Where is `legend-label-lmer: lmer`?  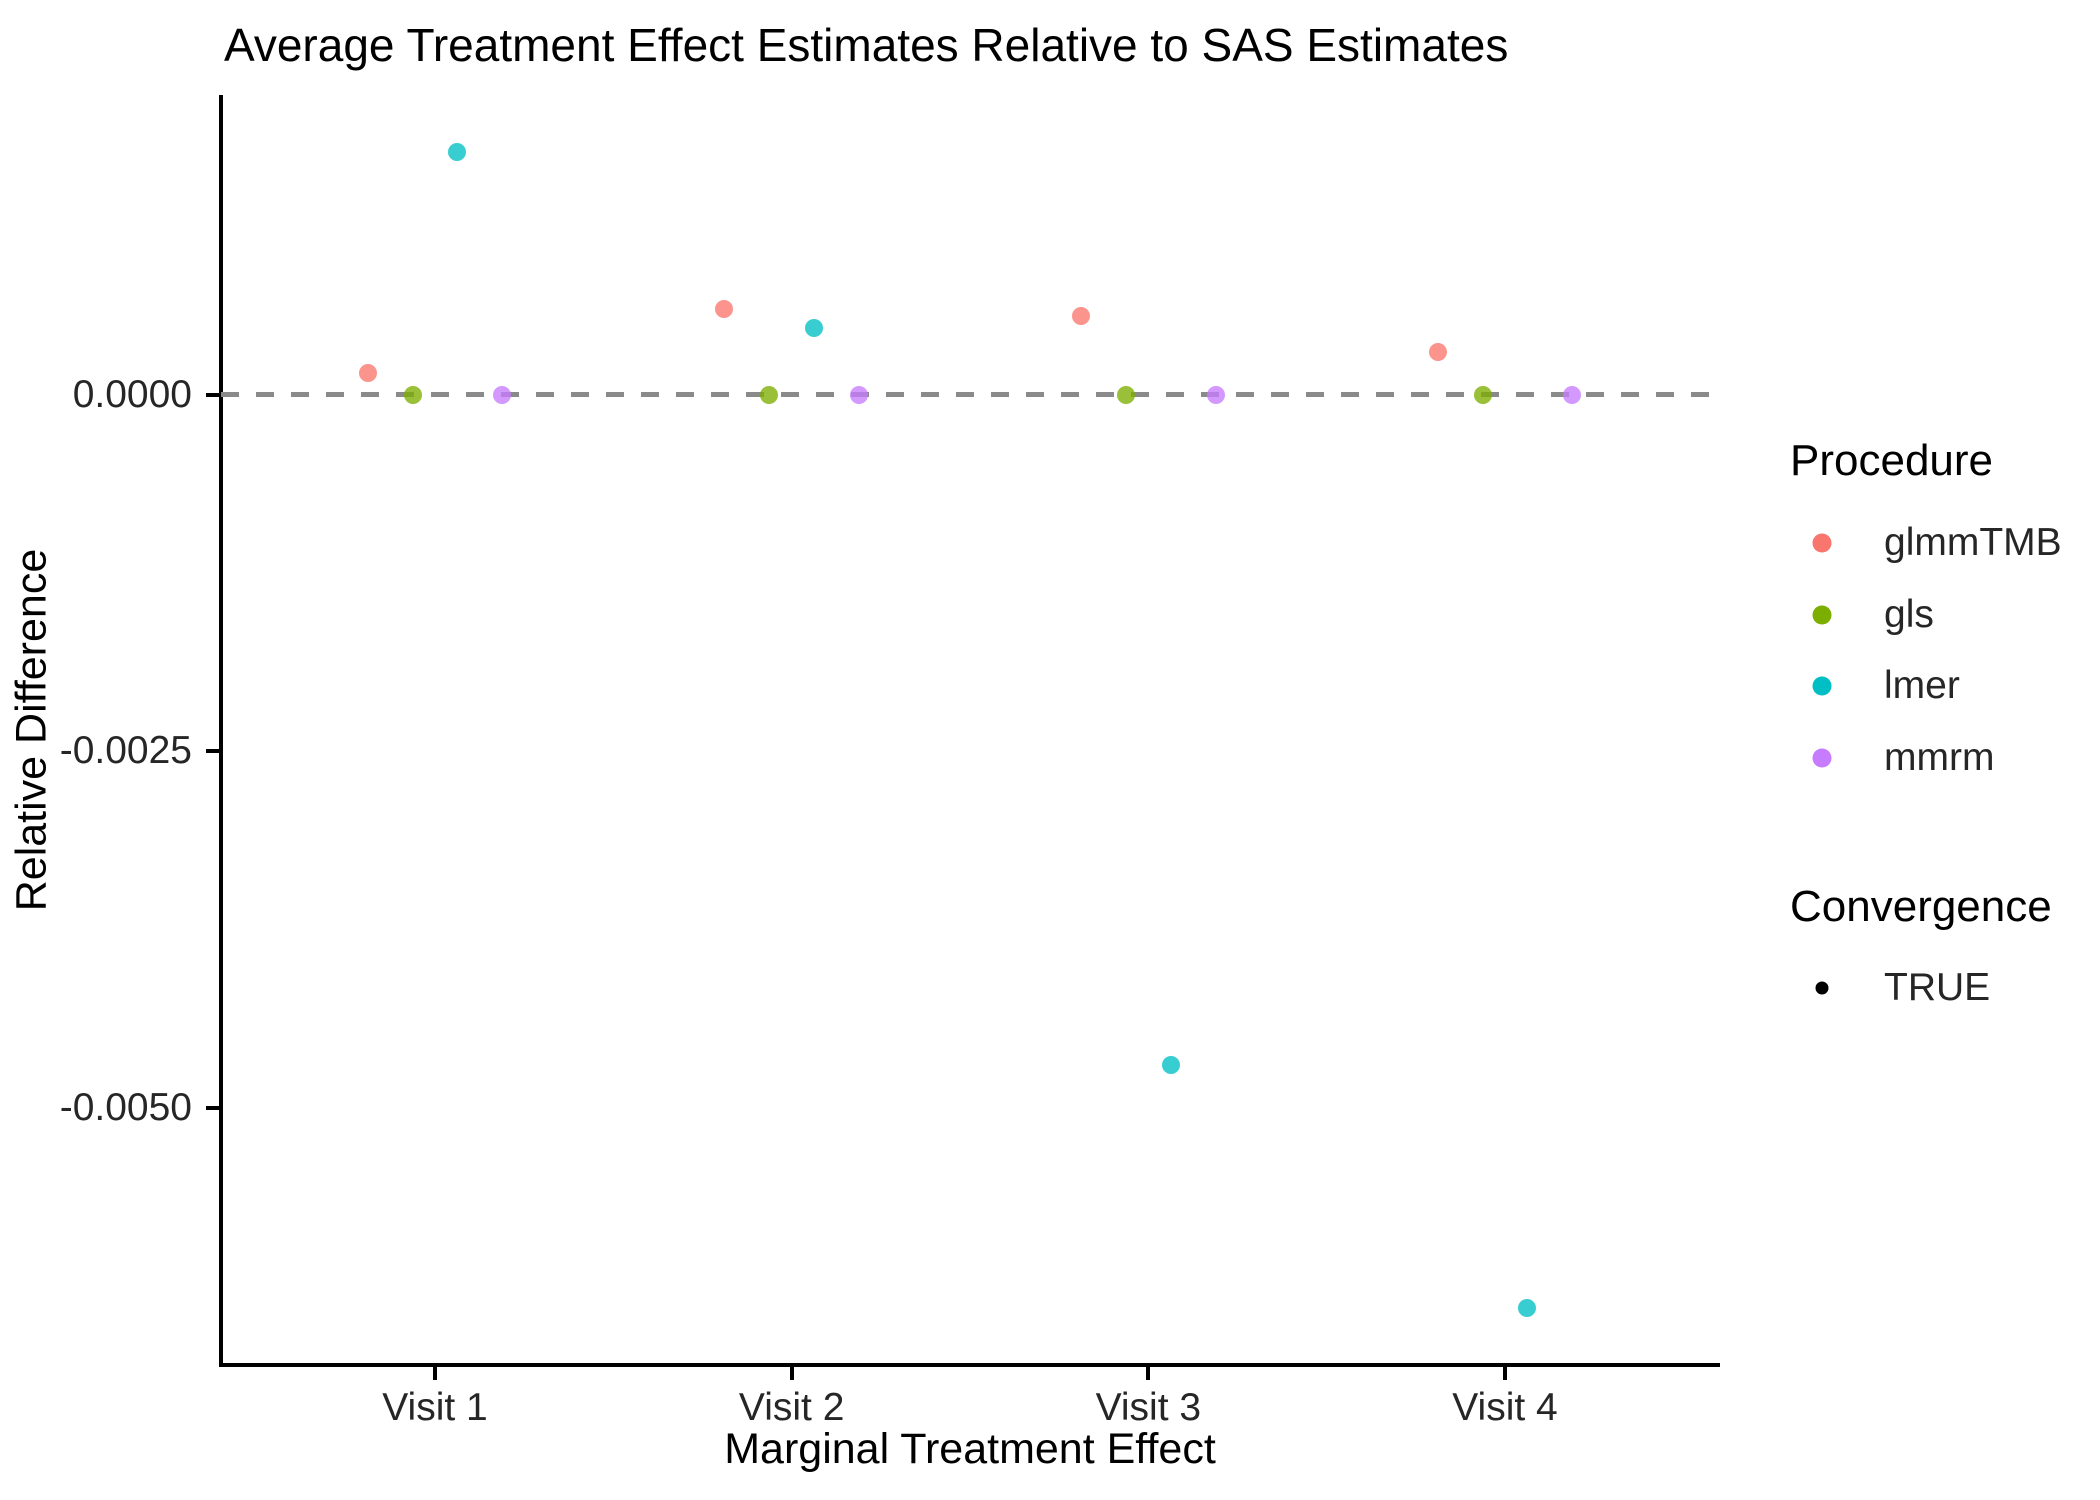 legend-label-lmer: lmer is located at coordinates (1922, 686).